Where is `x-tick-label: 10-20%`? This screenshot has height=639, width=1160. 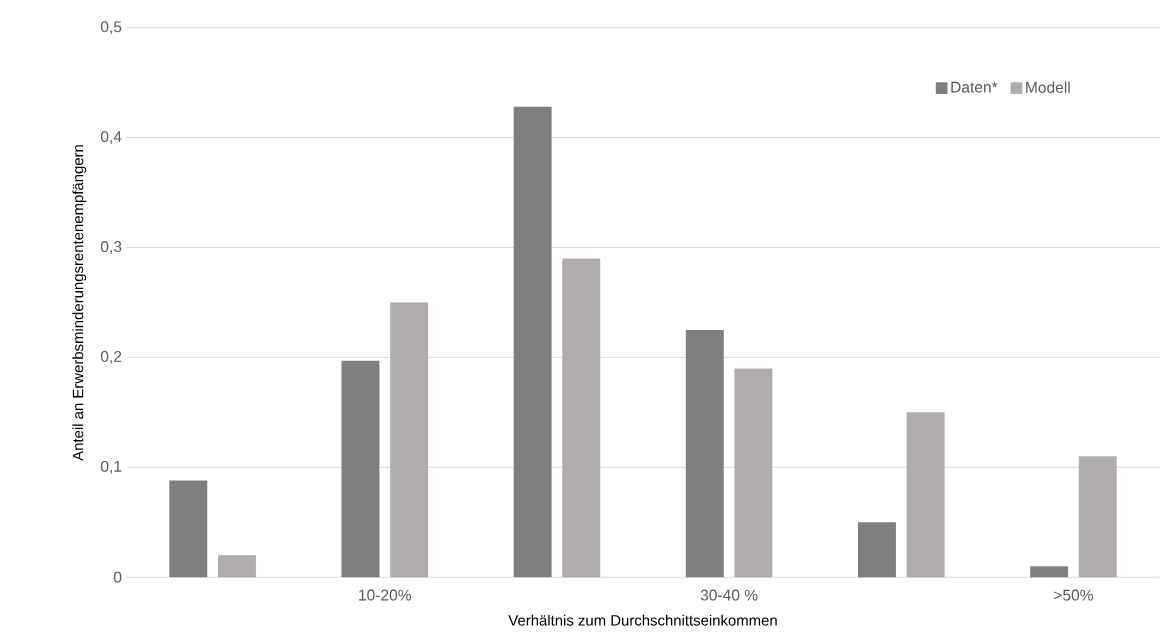 x-tick-label: 10-20% is located at coordinates (385, 595).